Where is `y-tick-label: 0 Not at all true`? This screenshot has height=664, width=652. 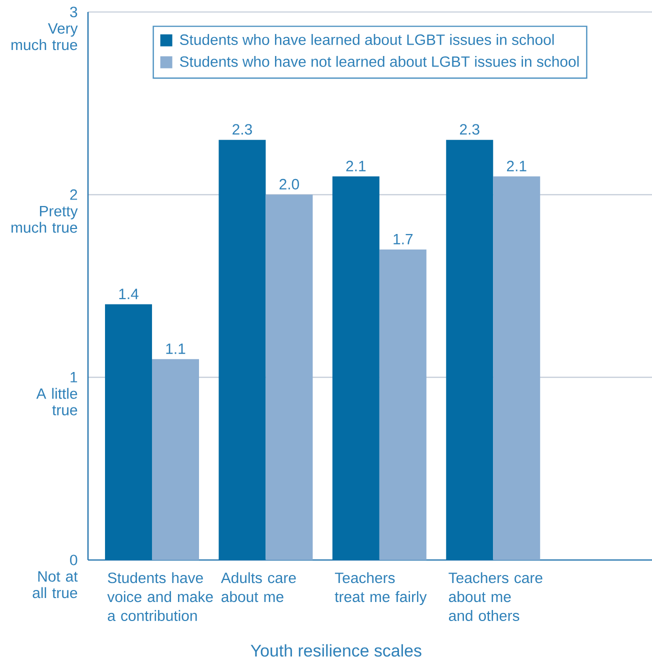 y-tick-label: 0 Not at all true is located at coordinates (55, 576).